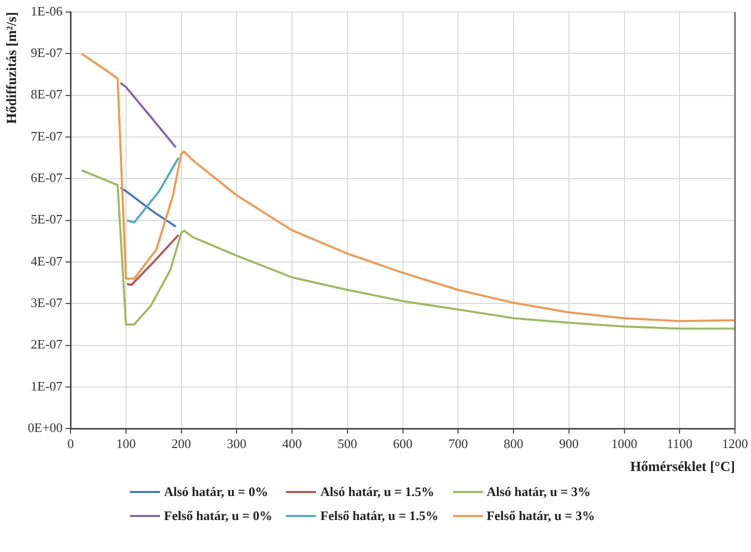 Image resolution: width=751 pixels, height=552 pixels. I want to click on legend-label: Alsó határ, u = 3%, so click(538, 492).